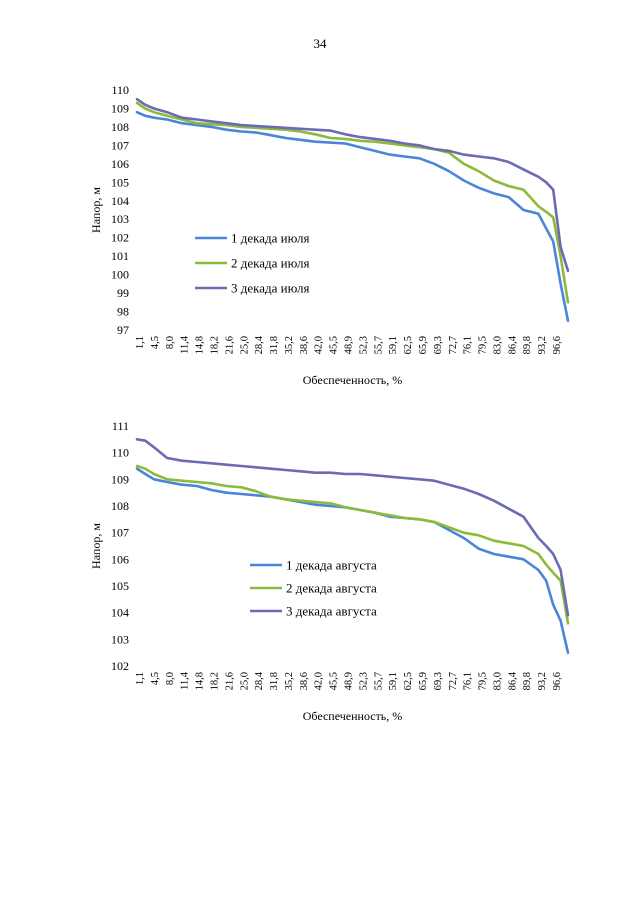  Describe the element at coordinates (331, 565) in the screenshot. I see `legend-label-1: 1 декада августа` at that location.